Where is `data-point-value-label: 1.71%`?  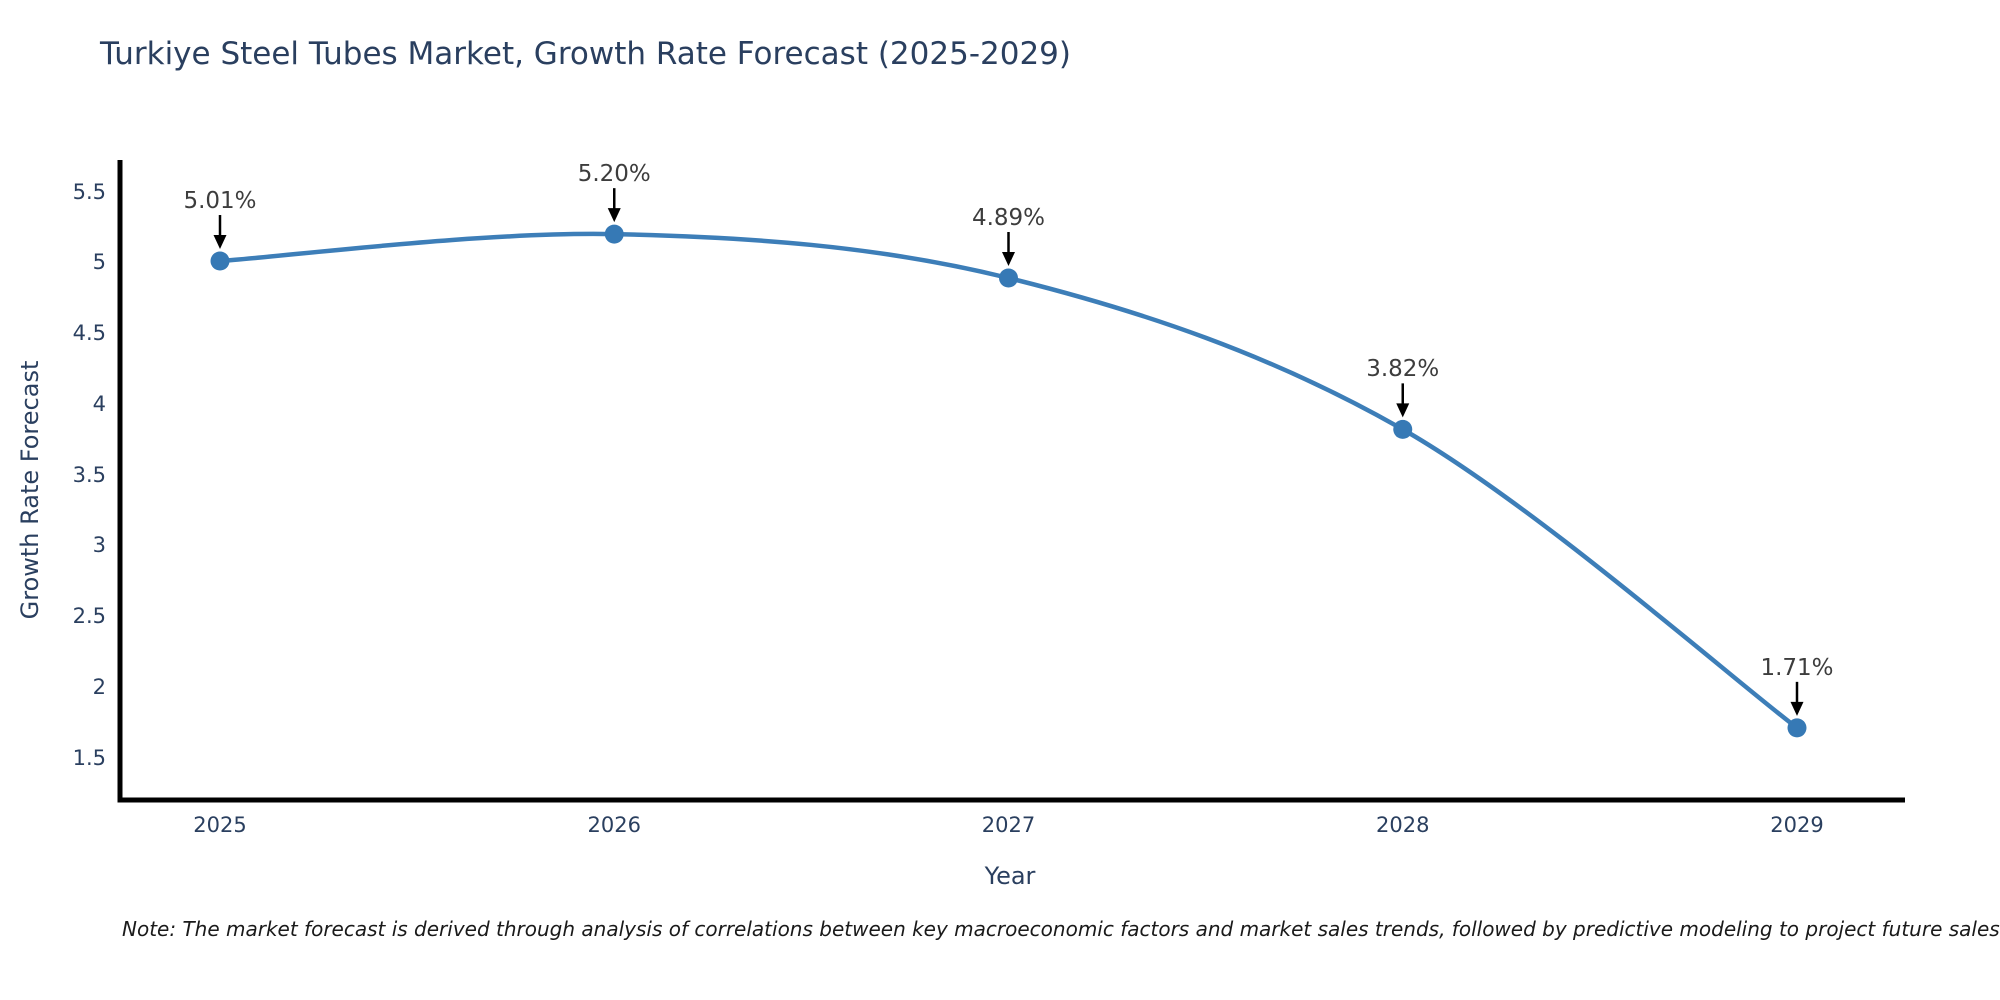 data-point-value-label: 1.71% is located at coordinates (1797, 667).